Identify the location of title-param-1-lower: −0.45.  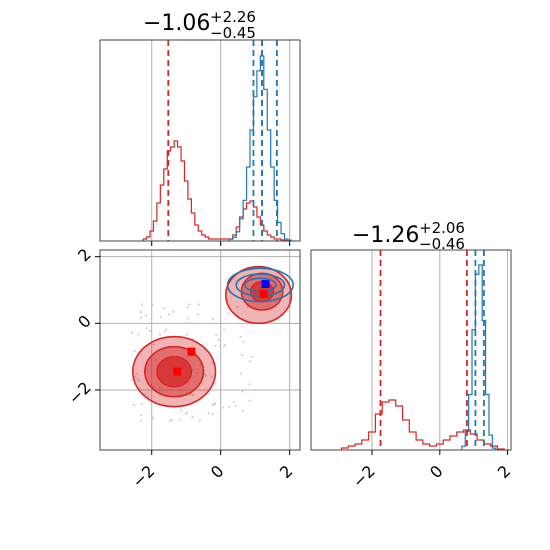
(233, 33).